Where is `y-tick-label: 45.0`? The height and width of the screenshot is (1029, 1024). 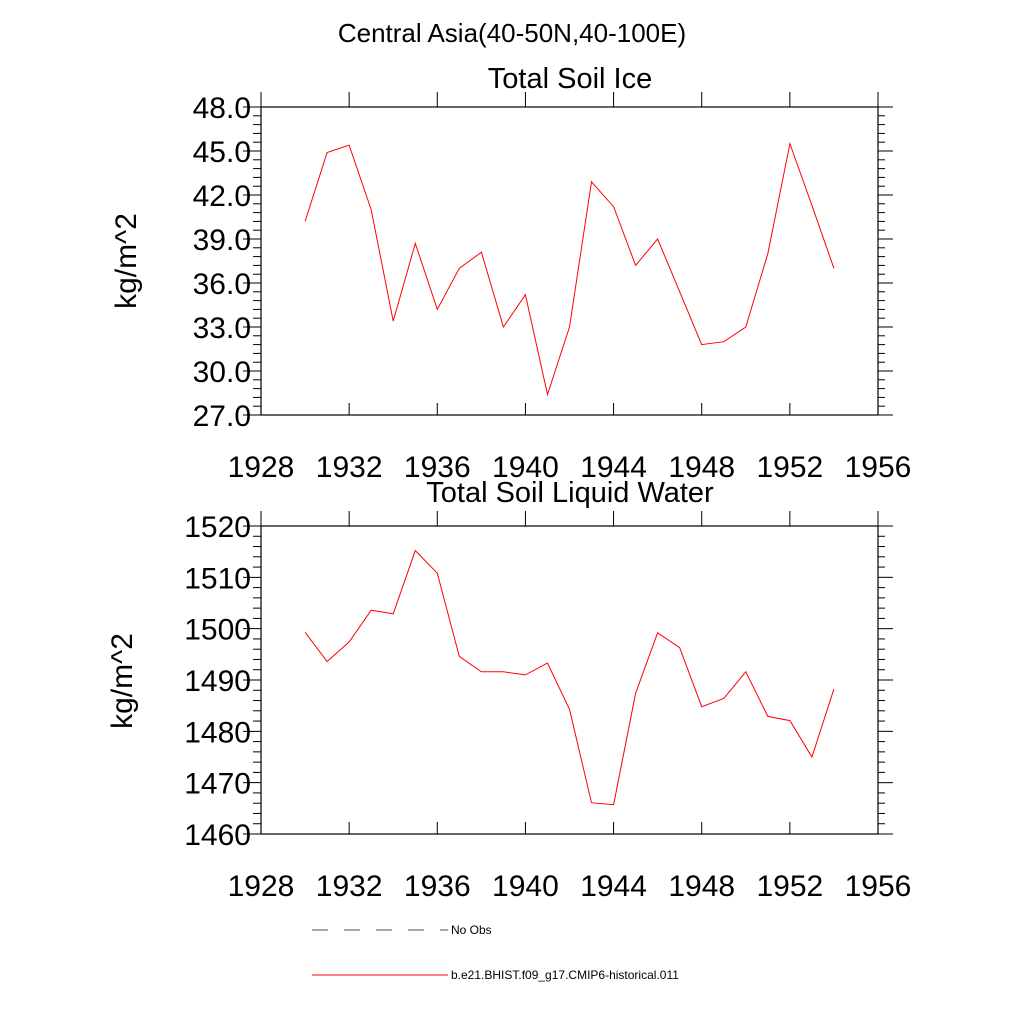
y-tick-label: 45.0 is located at coordinates (222, 152).